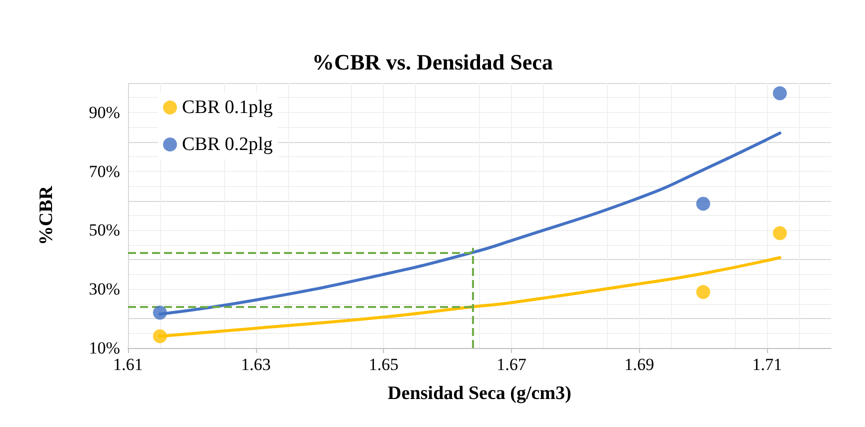 The height and width of the screenshot is (427, 865). What do you see at coordinates (228, 144) in the screenshot?
I see `legend-label: CBR 0.2plg` at bounding box center [228, 144].